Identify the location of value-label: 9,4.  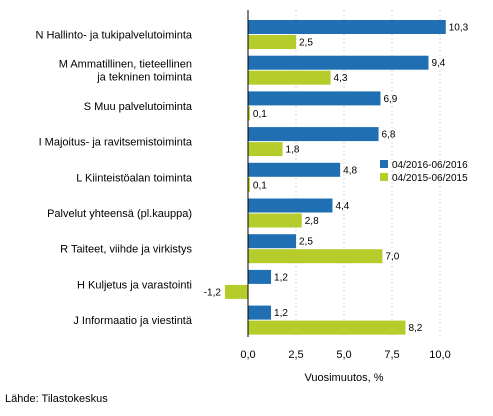
(438, 63).